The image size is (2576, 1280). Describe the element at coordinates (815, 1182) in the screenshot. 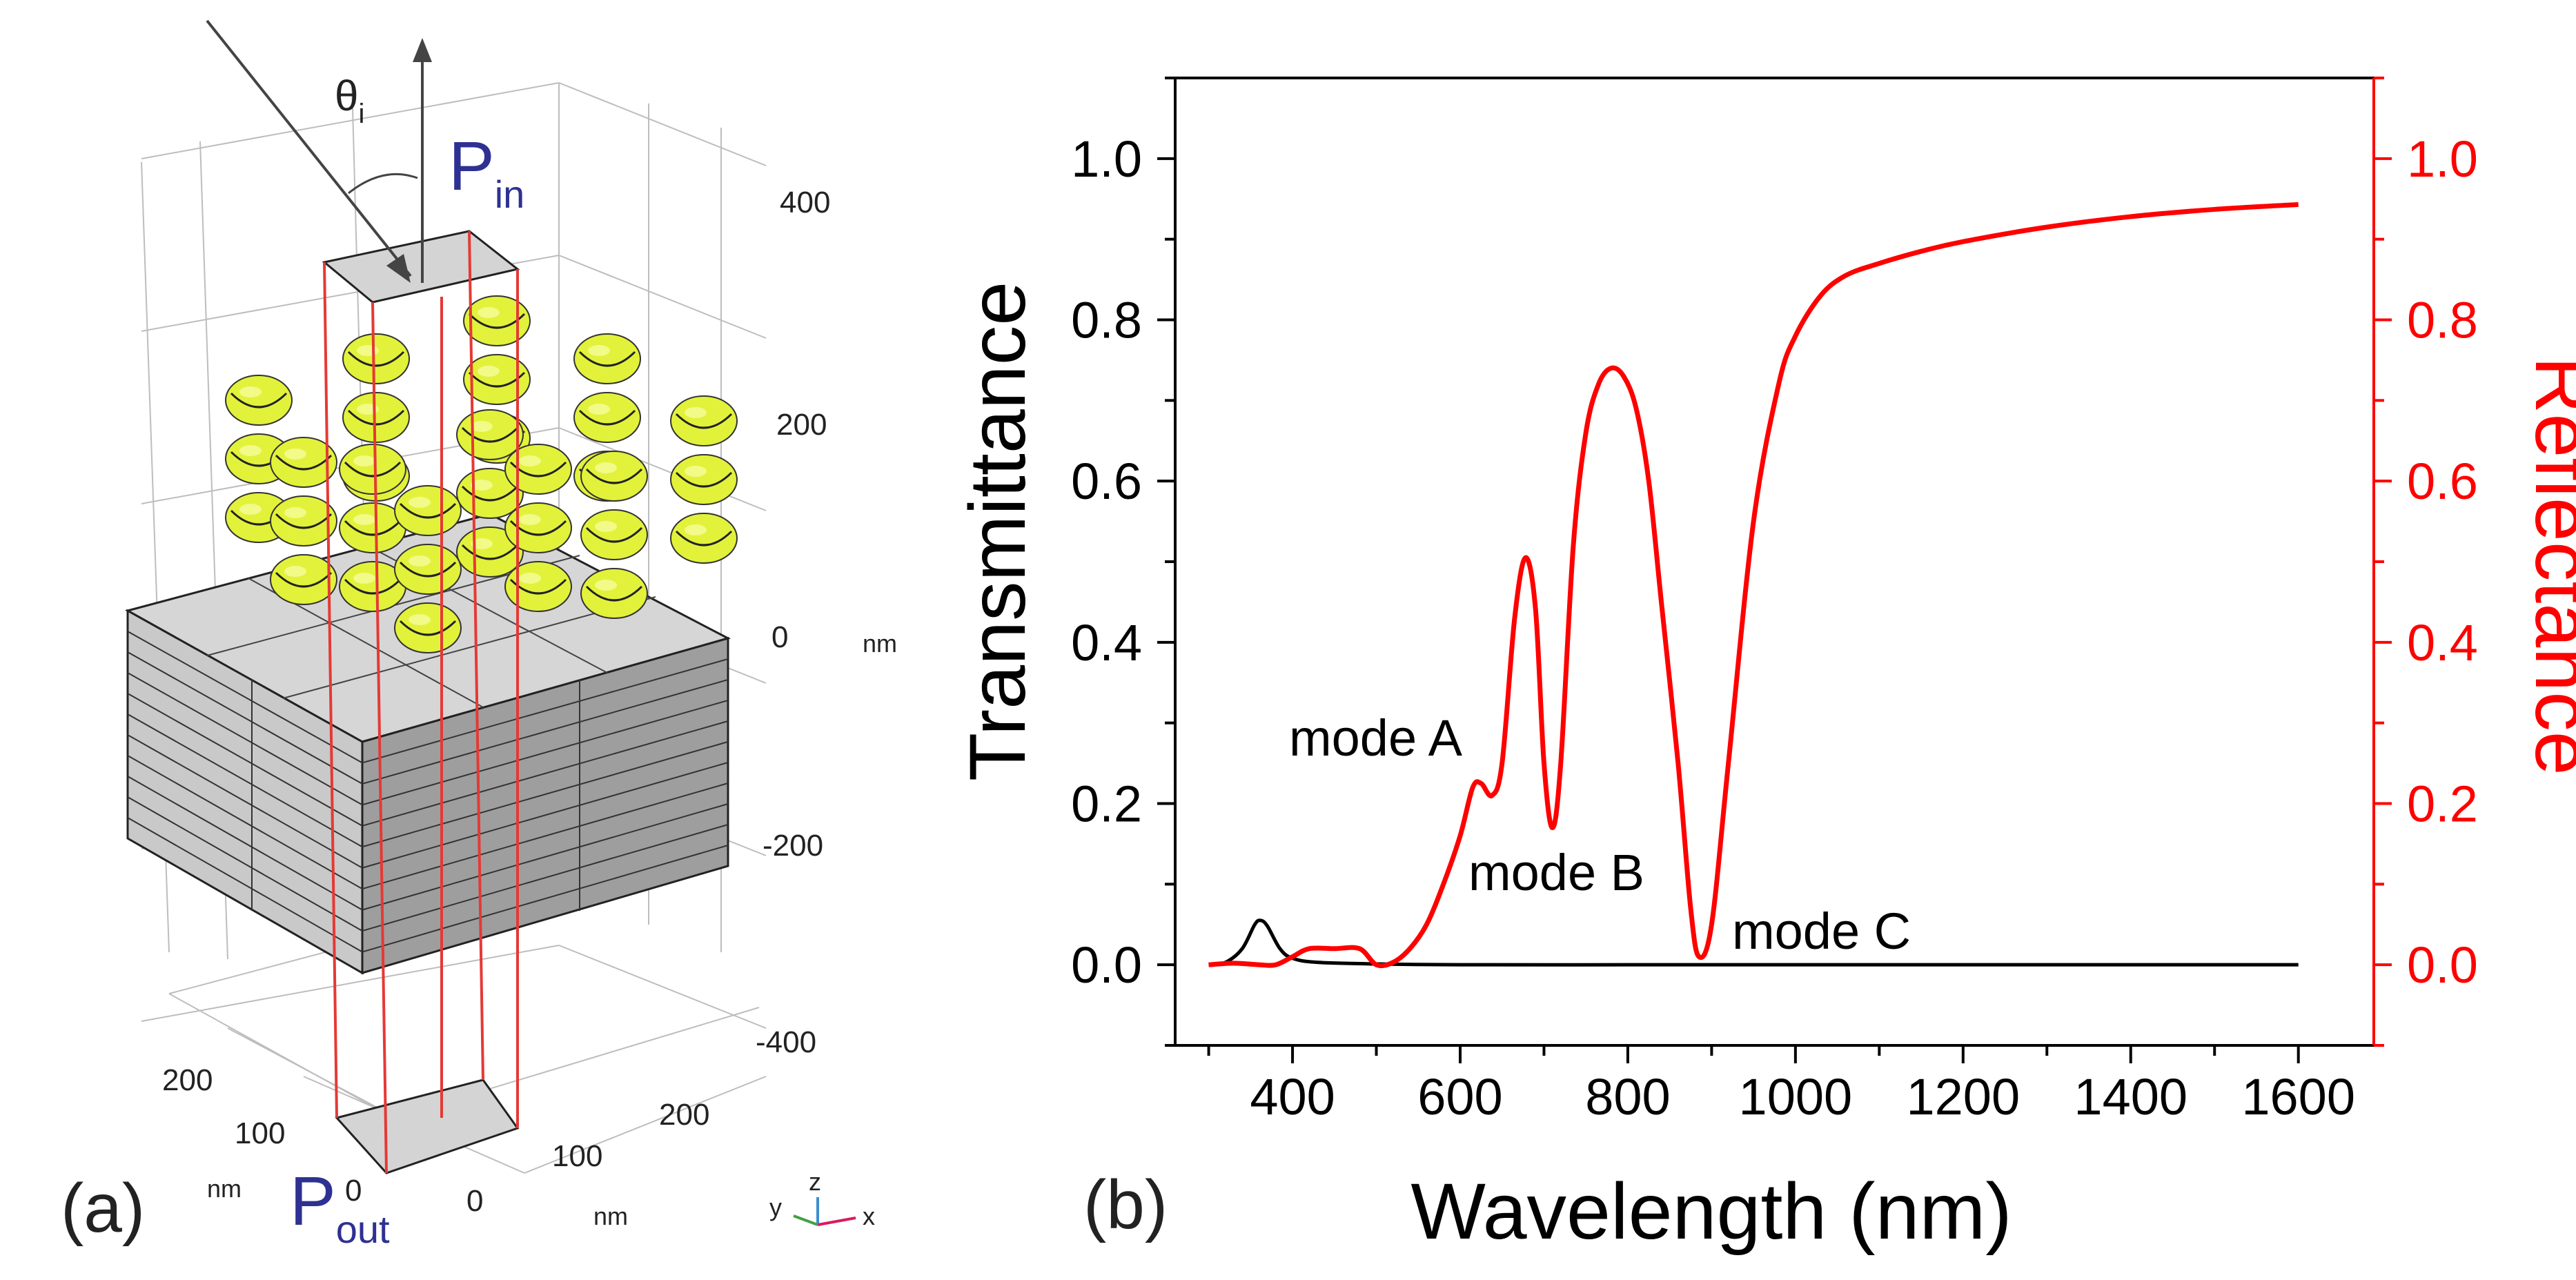

I see `svg-text: z` at that location.